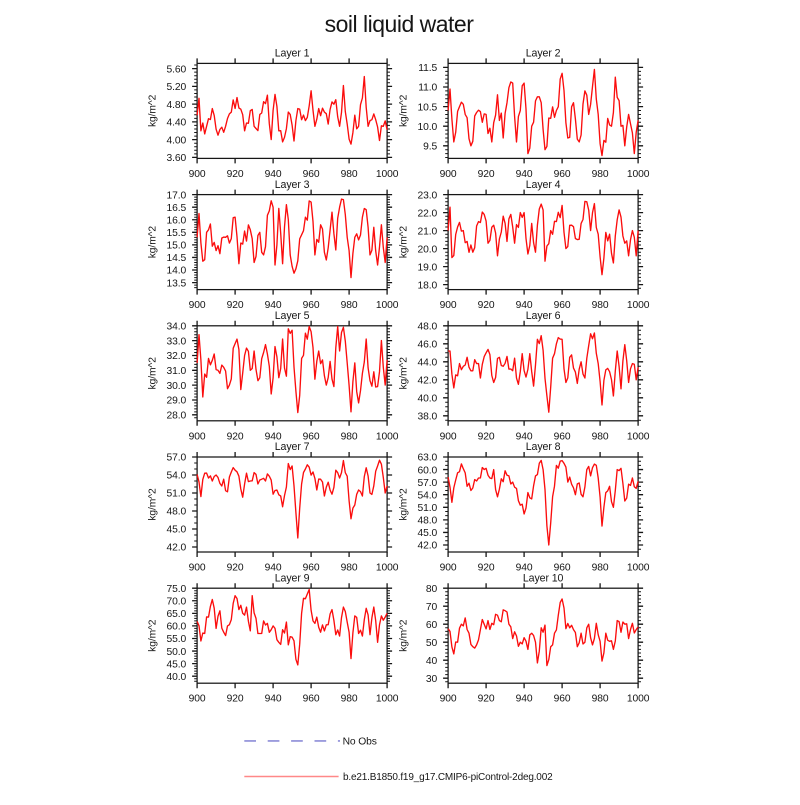 The width and height of the screenshot is (800, 805). Describe the element at coordinates (177, 87) in the screenshot. I see `svg-text: 5.20` at that location.